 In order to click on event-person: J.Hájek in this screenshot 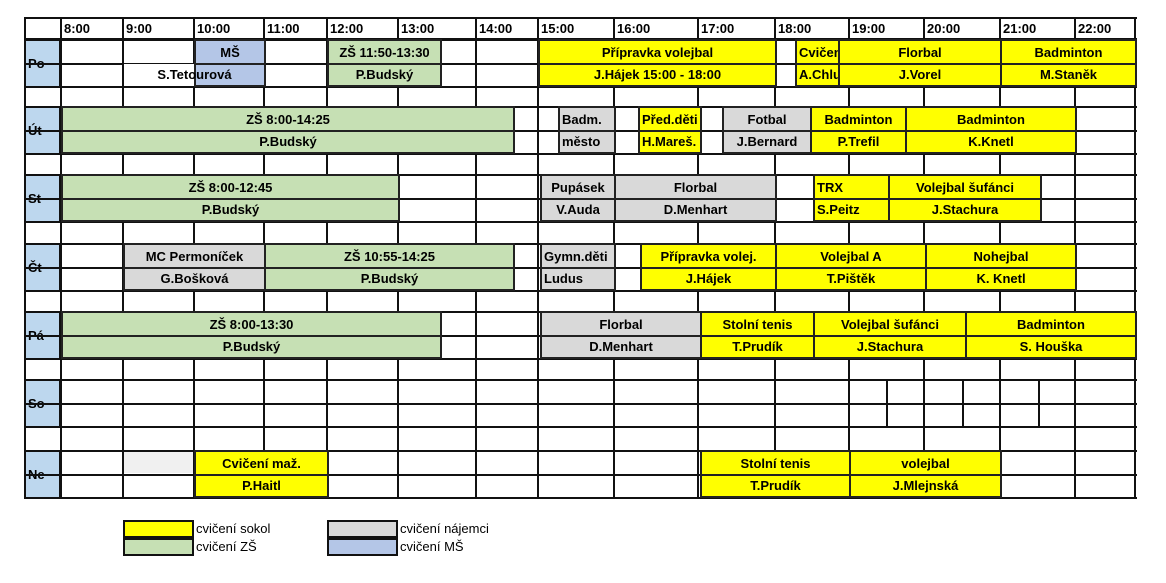, I will do `click(708, 278)`.